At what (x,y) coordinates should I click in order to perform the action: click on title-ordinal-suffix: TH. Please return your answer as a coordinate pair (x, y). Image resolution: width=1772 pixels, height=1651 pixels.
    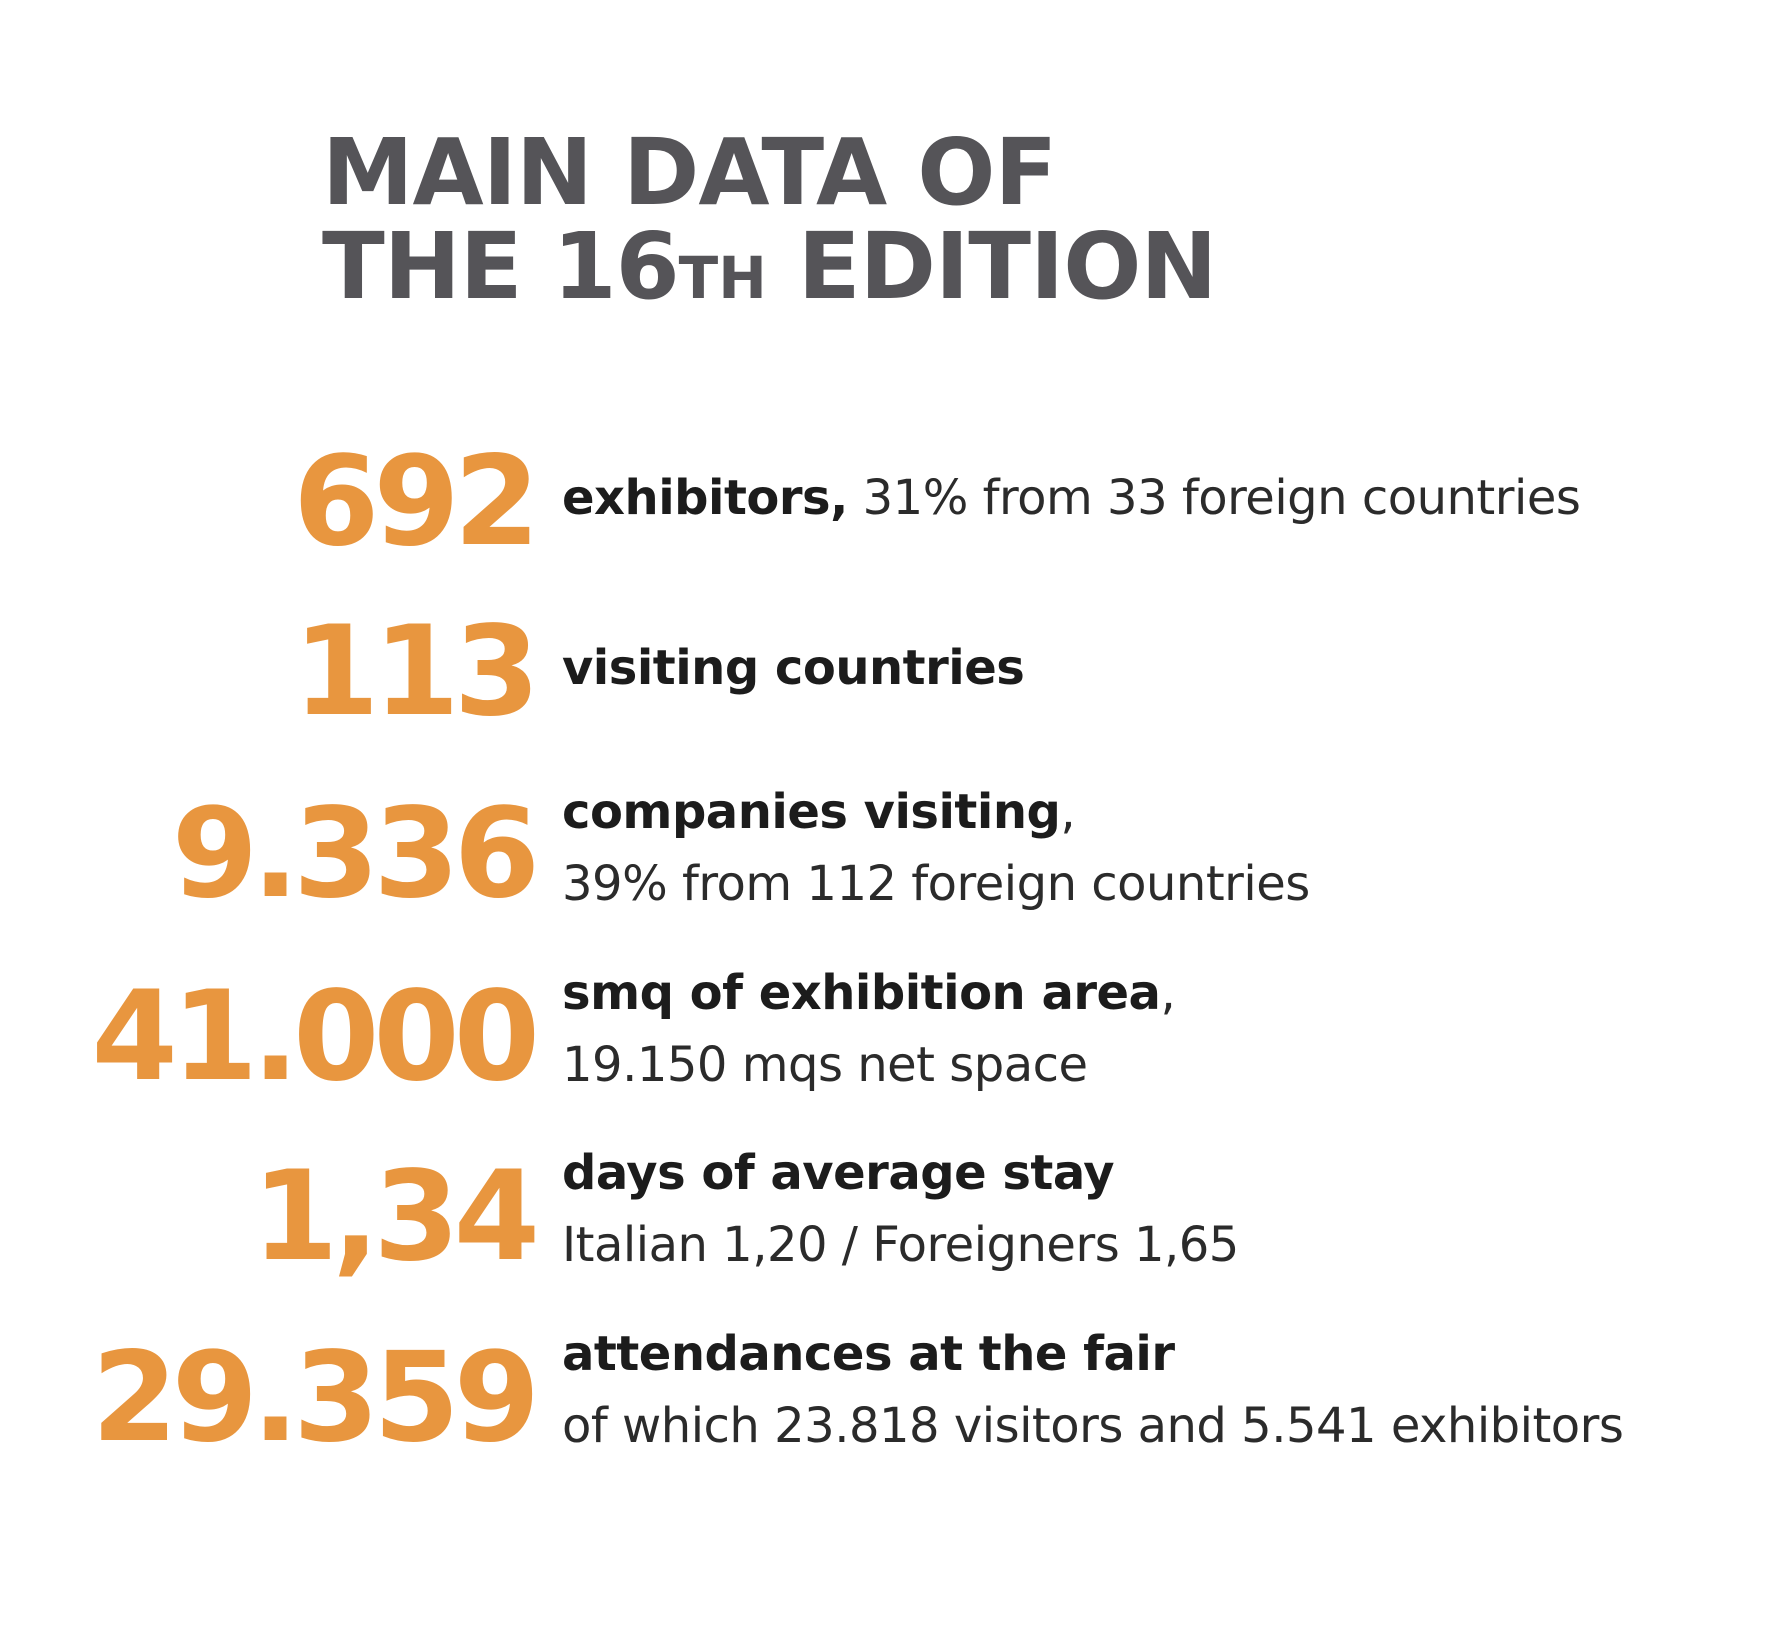
    Looking at the image, I should click on (722, 278).